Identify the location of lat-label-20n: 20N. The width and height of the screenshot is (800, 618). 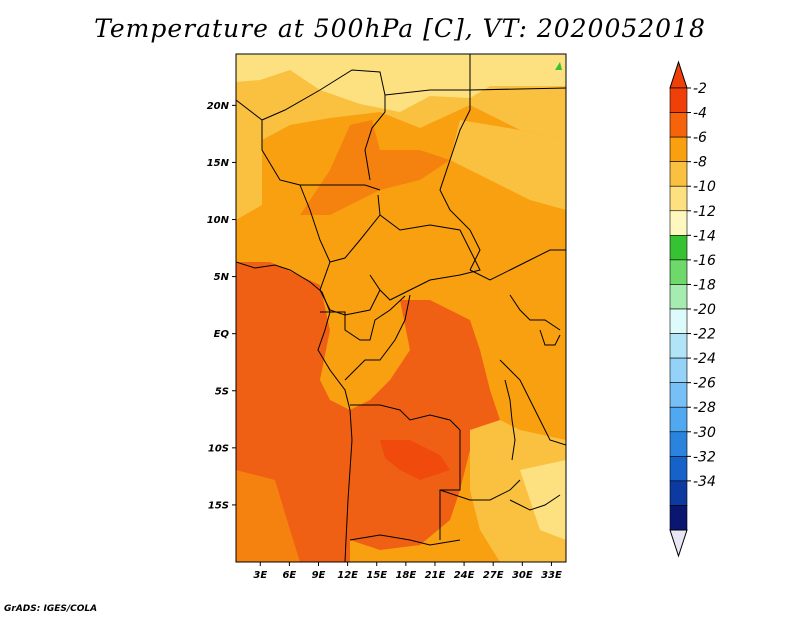
(218, 106).